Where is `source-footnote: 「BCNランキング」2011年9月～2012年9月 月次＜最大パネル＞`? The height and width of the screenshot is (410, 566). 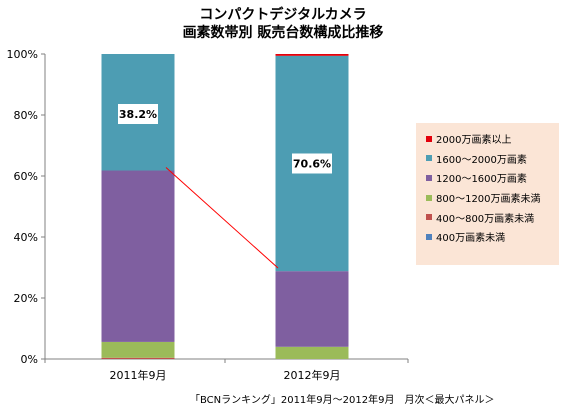 source-footnote: 「BCNランキング」2011年9月～2012年9月 月次＜最大パネル＞ is located at coordinates (342, 400).